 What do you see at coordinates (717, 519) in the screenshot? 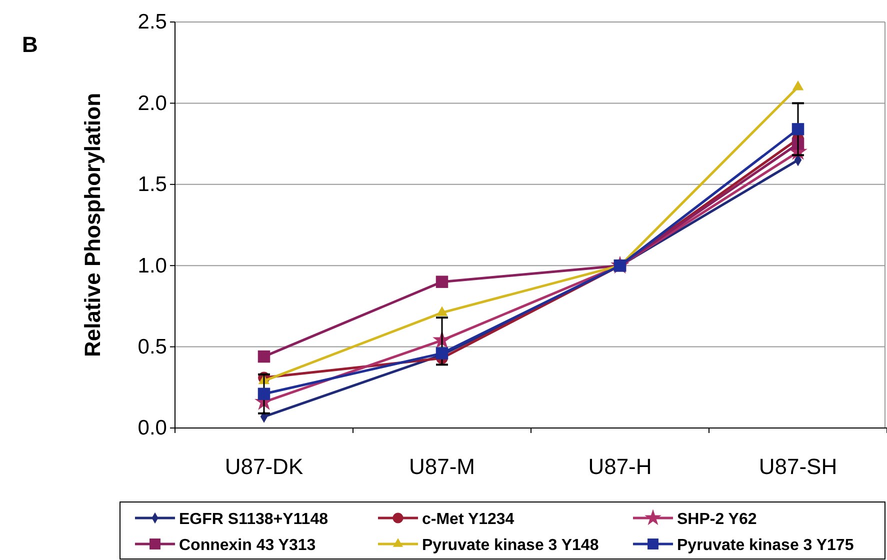
I see `legend-label: SHP-2 Y62` at bounding box center [717, 519].